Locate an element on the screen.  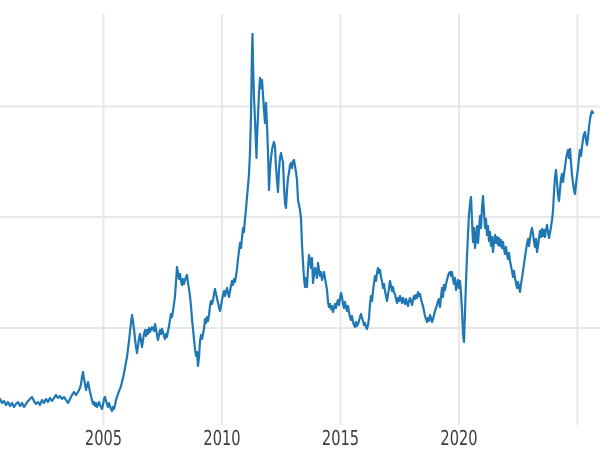
x-tick-label: 2005 is located at coordinates (103, 439).